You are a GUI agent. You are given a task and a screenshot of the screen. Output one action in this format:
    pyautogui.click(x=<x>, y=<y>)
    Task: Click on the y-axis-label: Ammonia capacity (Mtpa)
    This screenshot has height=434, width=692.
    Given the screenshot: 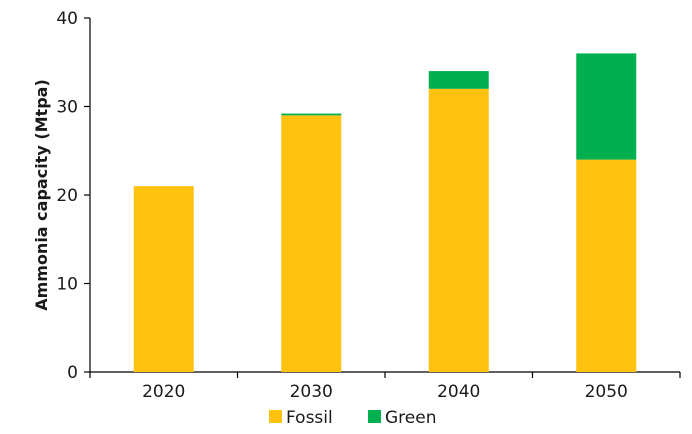 What is the action you would take?
    pyautogui.click(x=41, y=195)
    